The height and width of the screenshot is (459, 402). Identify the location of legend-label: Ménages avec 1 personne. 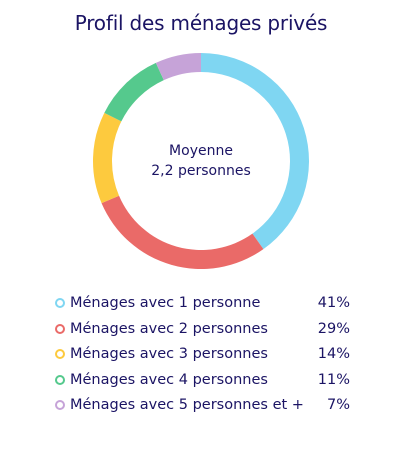
(165, 303).